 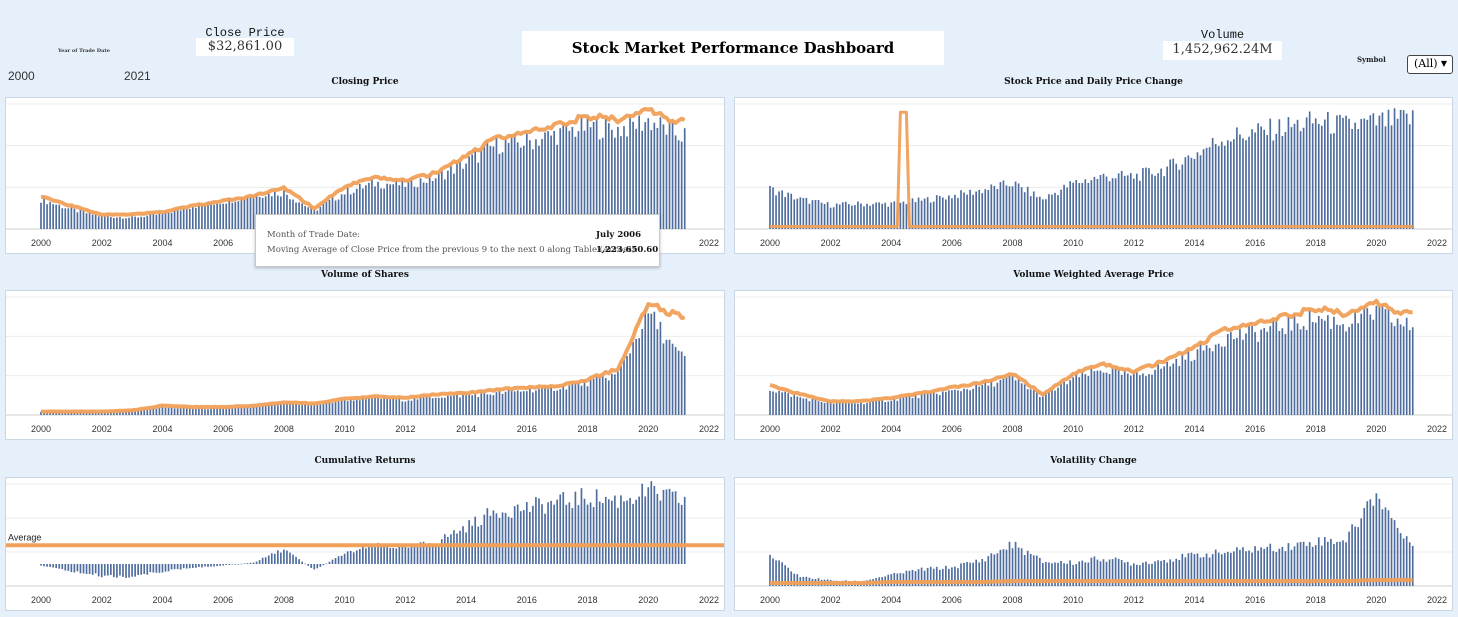 I want to click on year-start: 2000, so click(x=21, y=76).